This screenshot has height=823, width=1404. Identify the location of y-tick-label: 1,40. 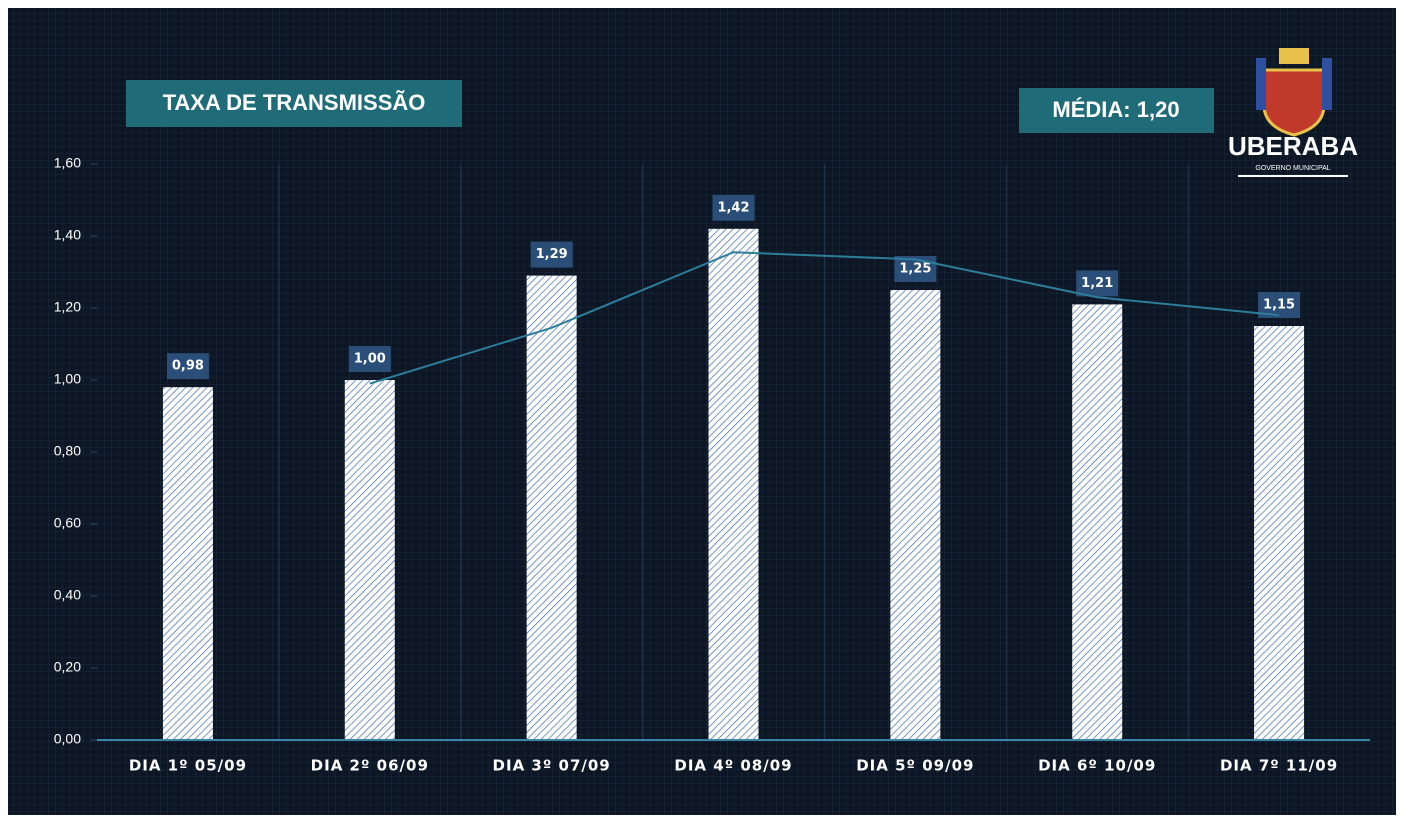
(67, 235).